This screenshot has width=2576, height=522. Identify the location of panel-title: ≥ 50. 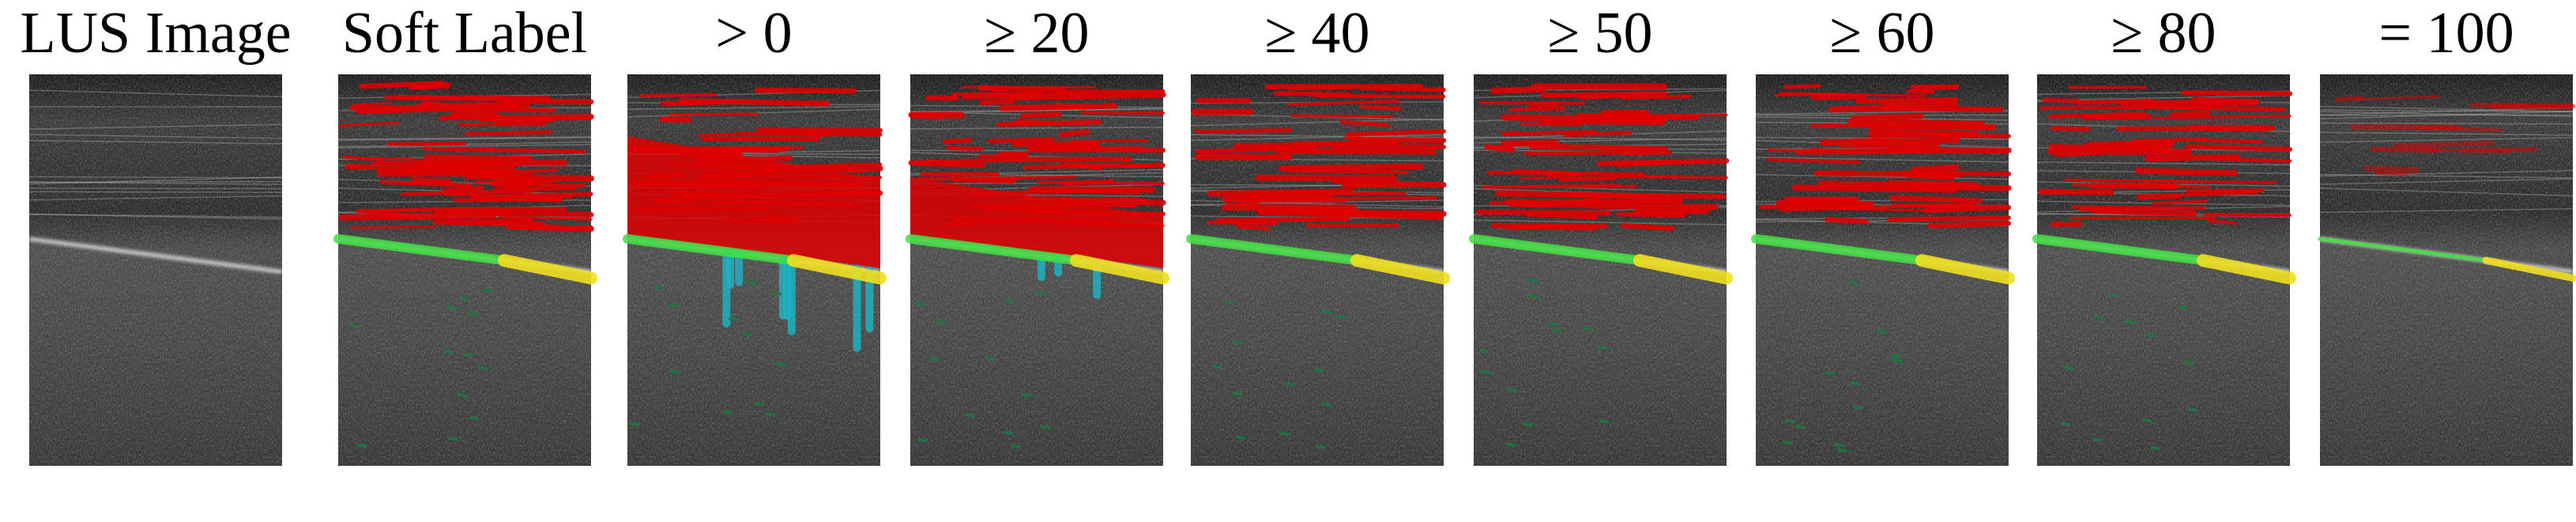
(1599, 33).